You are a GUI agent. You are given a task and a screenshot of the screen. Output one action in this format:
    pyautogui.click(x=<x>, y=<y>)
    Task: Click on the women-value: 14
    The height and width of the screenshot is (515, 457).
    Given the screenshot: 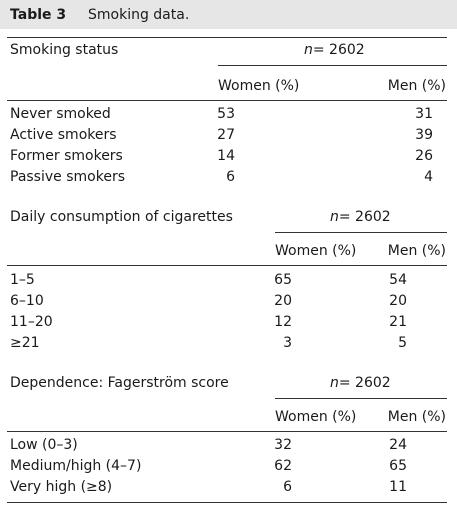 What is the action you would take?
    pyautogui.click(x=226, y=156)
    